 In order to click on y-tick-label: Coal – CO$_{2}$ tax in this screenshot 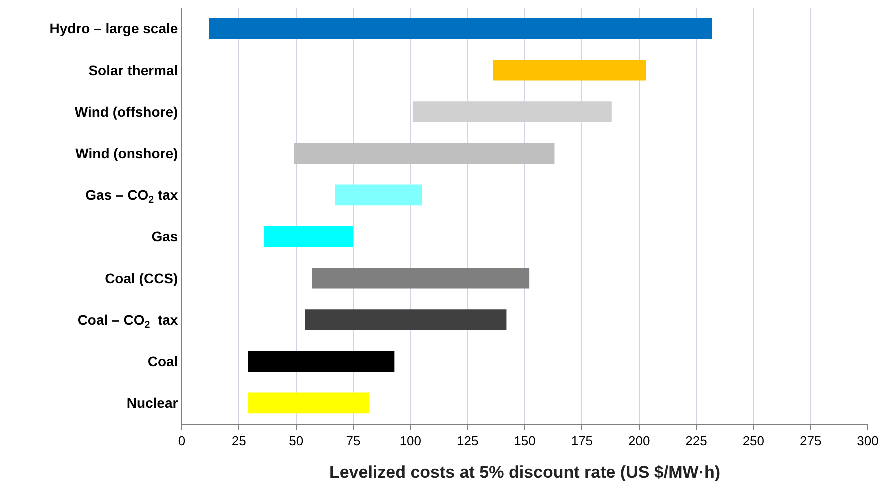, I will do `click(128, 321)`.